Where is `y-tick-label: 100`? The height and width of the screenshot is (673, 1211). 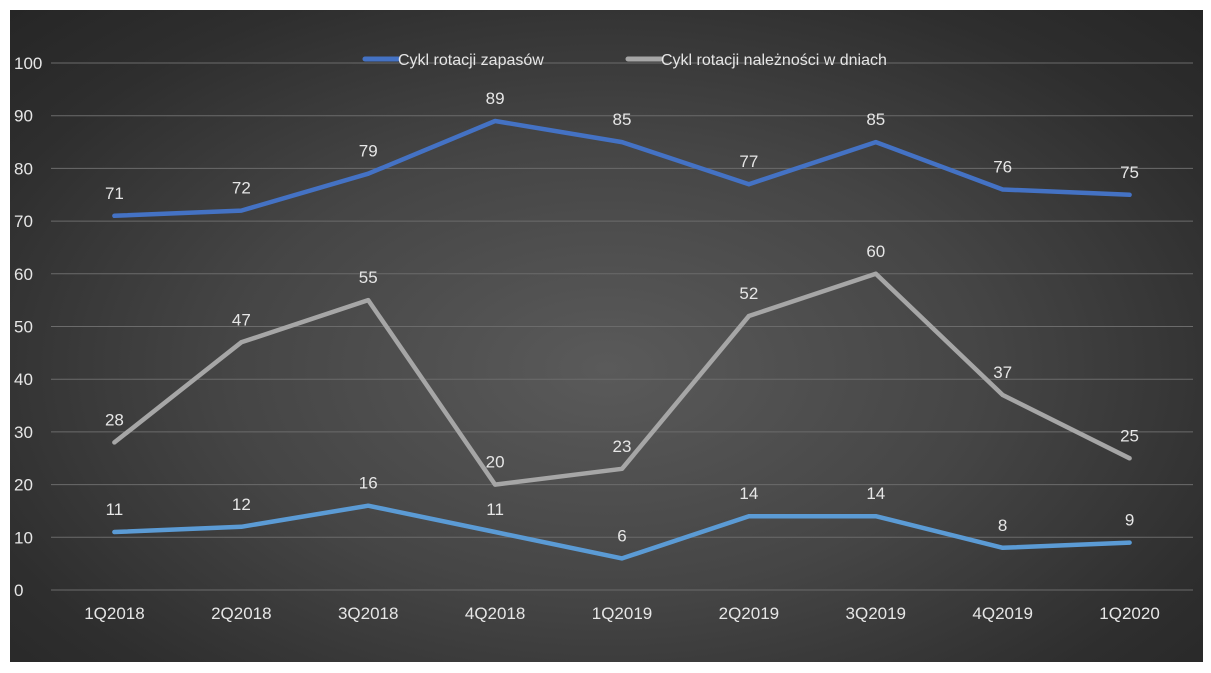
y-tick-label: 100 is located at coordinates (28, 63).